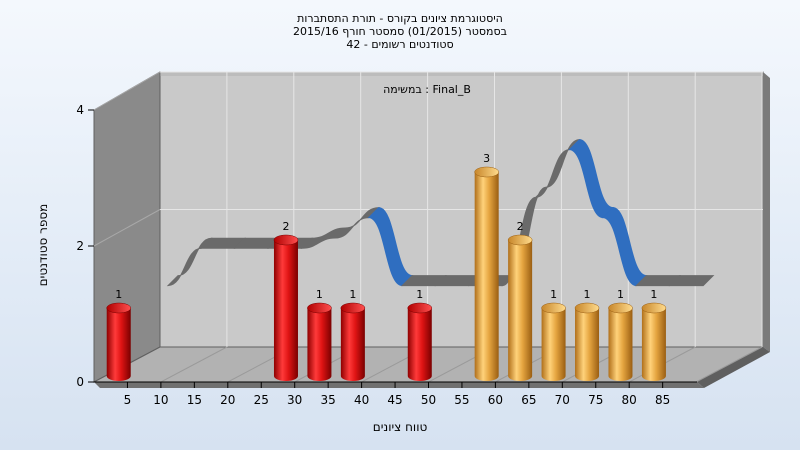 Image resolution: width=800 pixels, height=450 pixels. I want to click on bar-value-label: 3, so click(486, 158).